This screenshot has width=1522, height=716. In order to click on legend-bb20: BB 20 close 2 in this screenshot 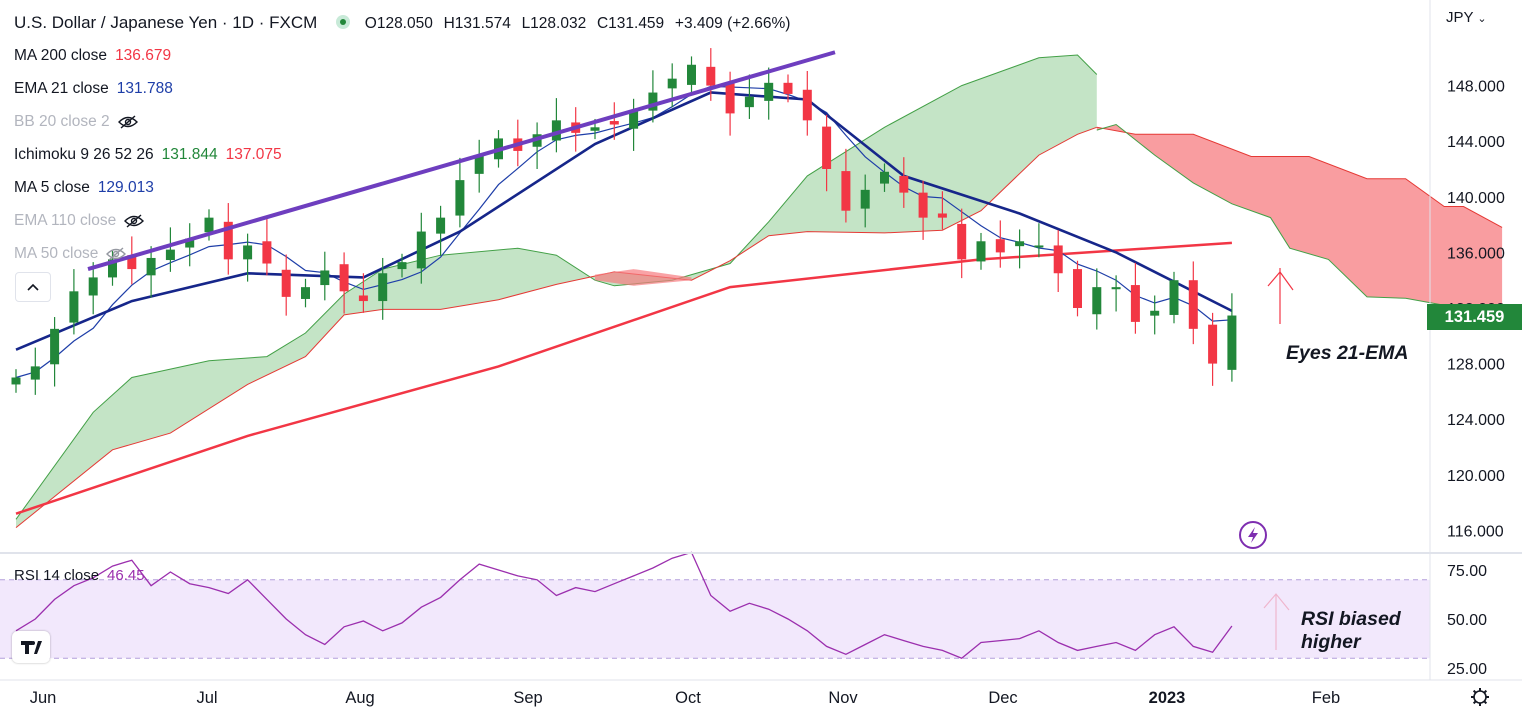, I will do `click(76, 122)`.